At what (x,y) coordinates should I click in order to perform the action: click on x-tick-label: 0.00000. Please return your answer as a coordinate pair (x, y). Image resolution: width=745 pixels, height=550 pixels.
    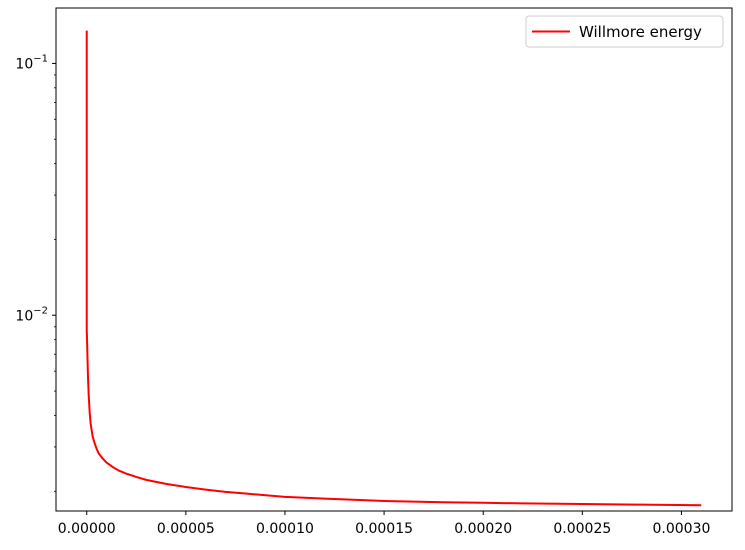
    Looking at the image, I should click on (87, 529).